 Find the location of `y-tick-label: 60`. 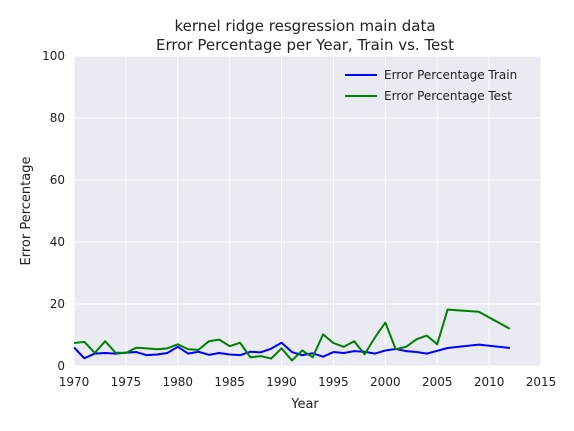

y-tick-label: 60 is located at coordinates (57, 180).